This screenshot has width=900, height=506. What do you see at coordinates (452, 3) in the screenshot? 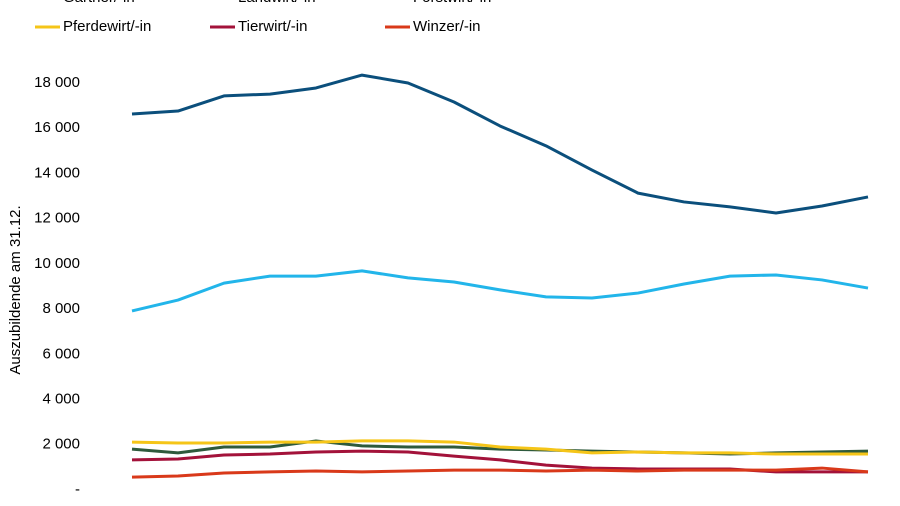
I see `legend-label: Forstwirt/-in` at bounding box center [452, 3].